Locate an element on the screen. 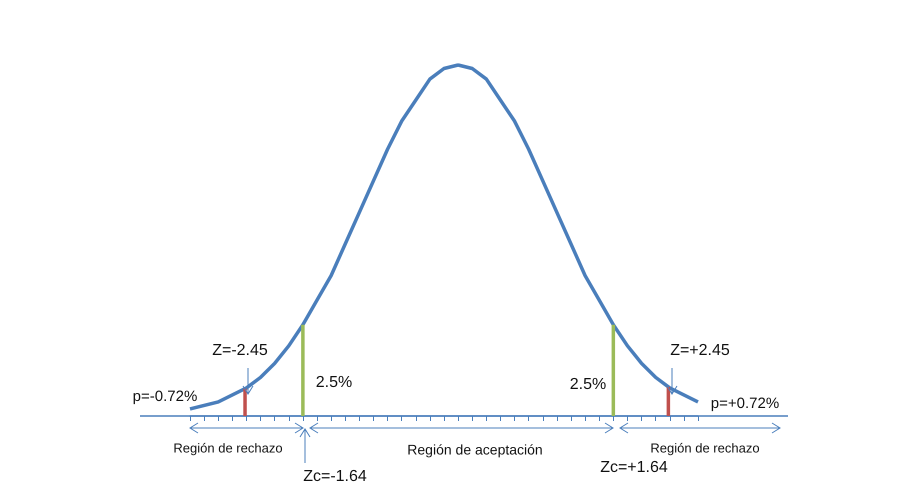  annotation: Z=-2.45 is located at coordinates (240, 351).